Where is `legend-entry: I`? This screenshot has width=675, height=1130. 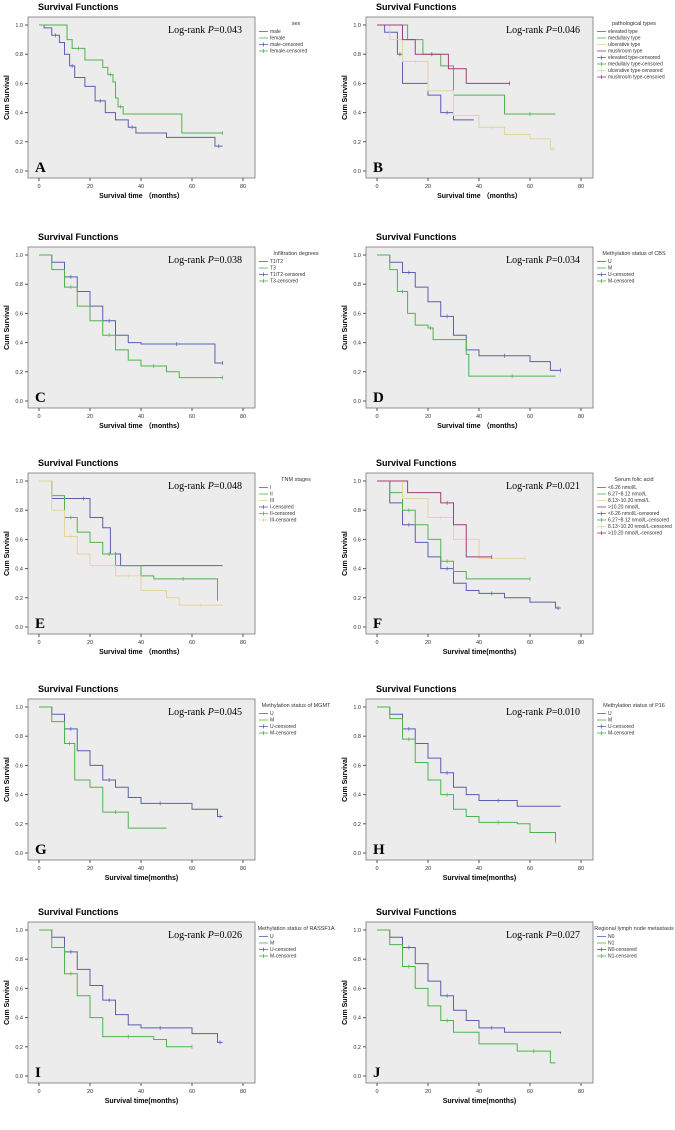 legend-entry: I is located at coordinates (270, 488).